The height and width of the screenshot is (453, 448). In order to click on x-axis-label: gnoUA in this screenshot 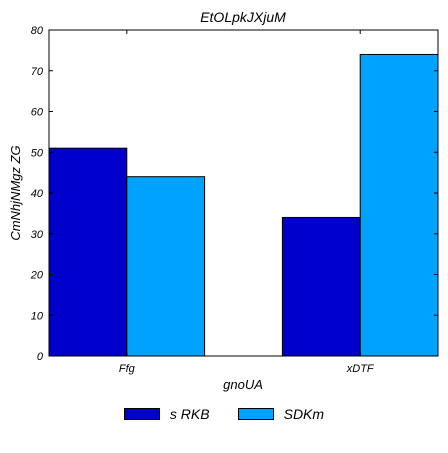, I will do `click(243, 384)`.